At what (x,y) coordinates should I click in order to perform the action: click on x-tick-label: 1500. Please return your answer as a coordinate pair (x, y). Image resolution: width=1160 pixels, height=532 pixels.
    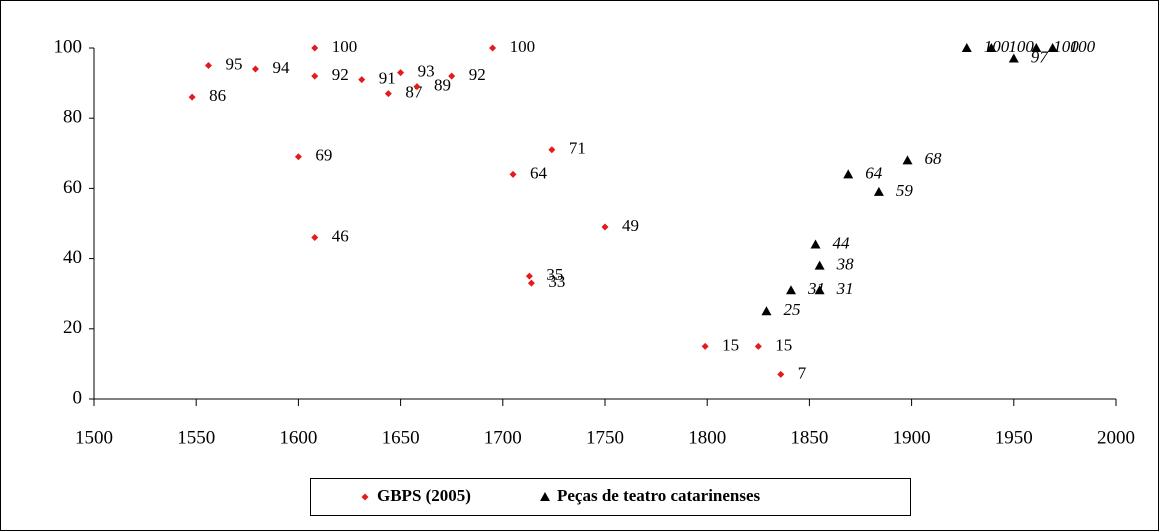
    Looking at the image, I should click on (94, 437).